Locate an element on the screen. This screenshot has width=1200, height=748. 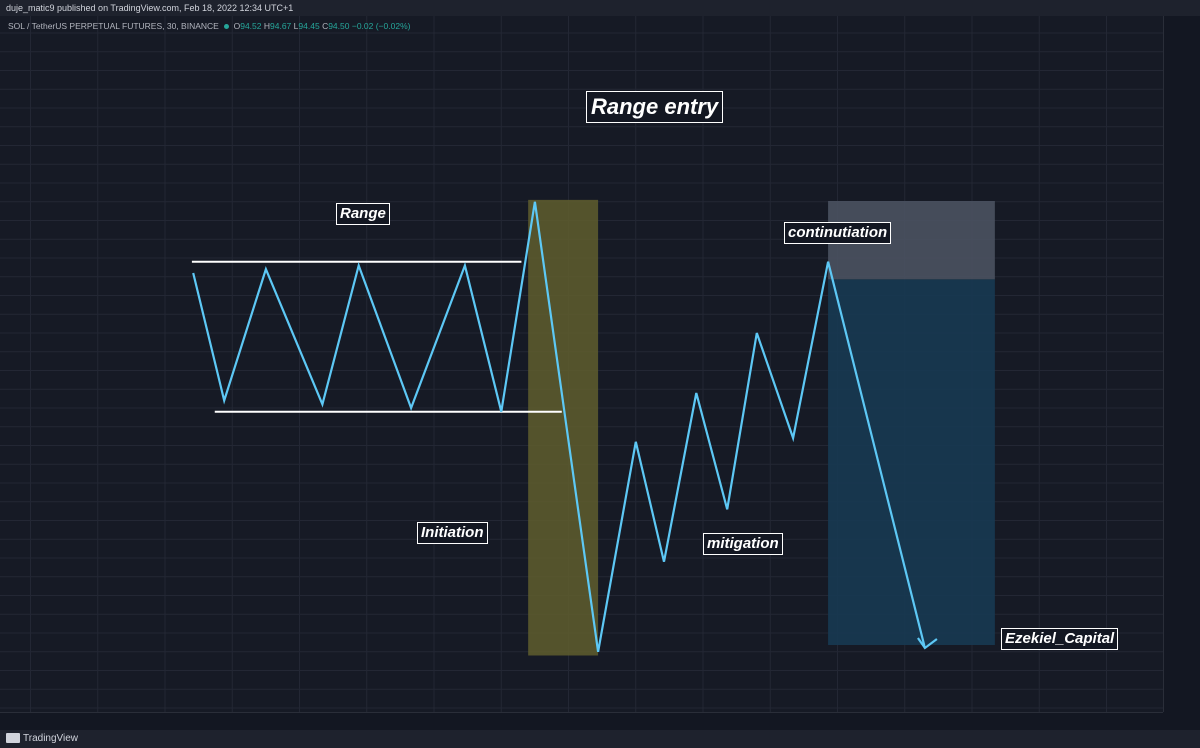
annotation-initiation: Initiation is located at coordinates (452, 533).